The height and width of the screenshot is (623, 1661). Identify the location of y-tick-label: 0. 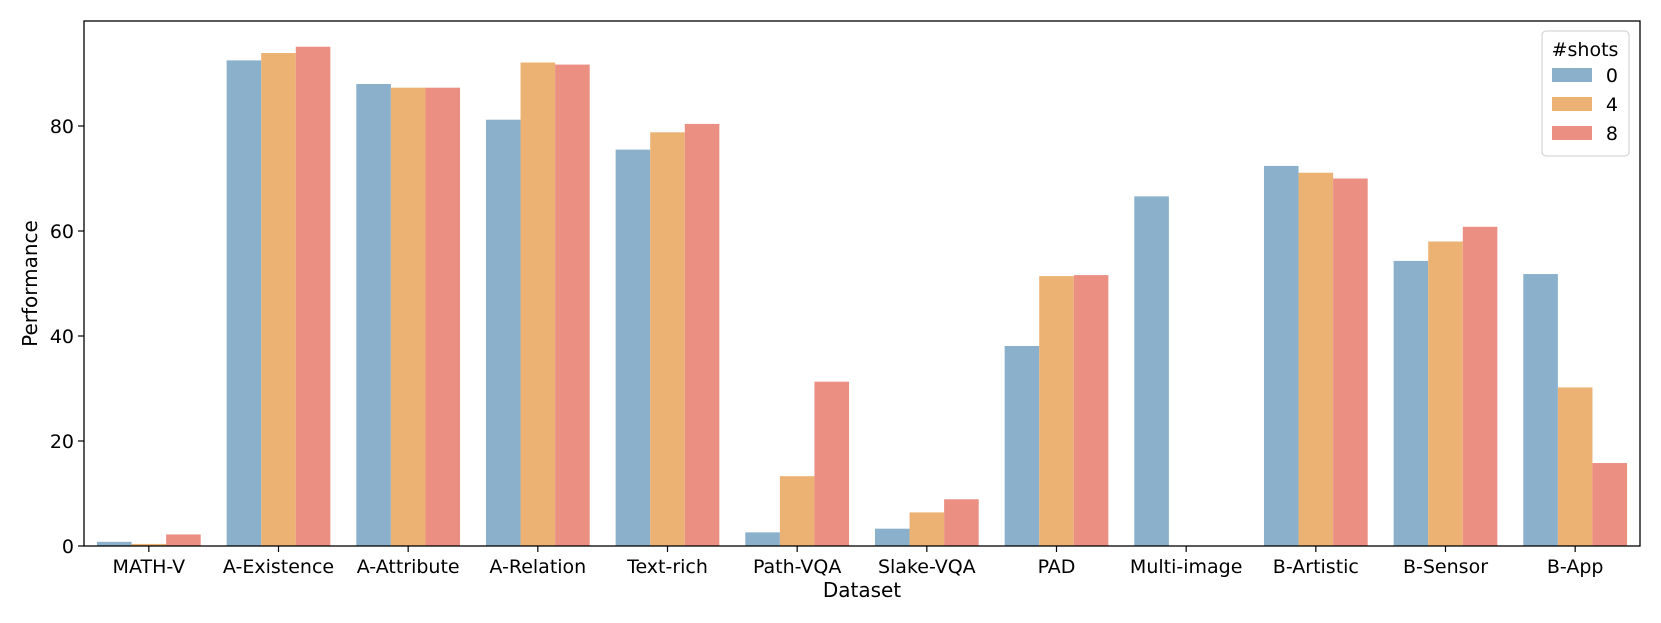
(68, 547).